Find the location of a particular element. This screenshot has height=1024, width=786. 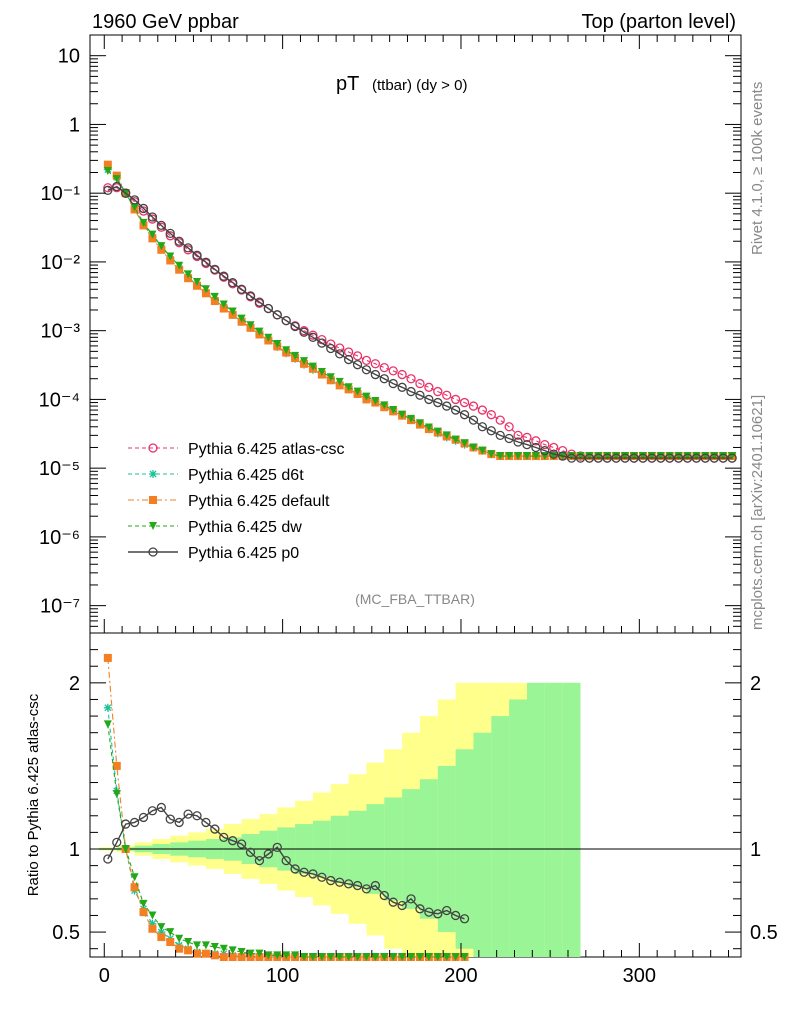

y-tick-label-upper: 10⁻⁵ is located at coordinates (59, 469).